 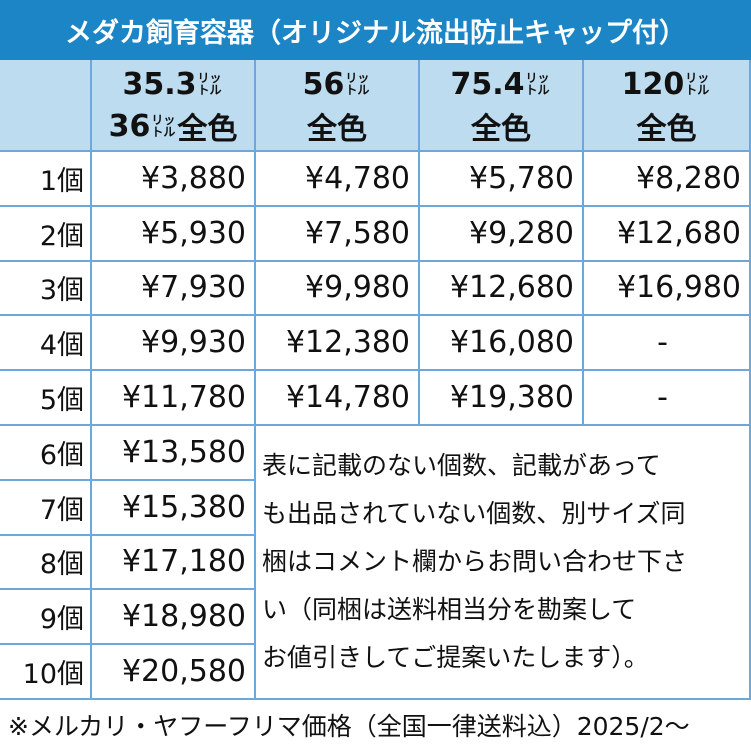 What do you see at coordinates (375, 30) in the screenshot?
I see `title: メダカ飼育容器（オリジナル流出防止キャップ付）` at bounding box center [375, 30].